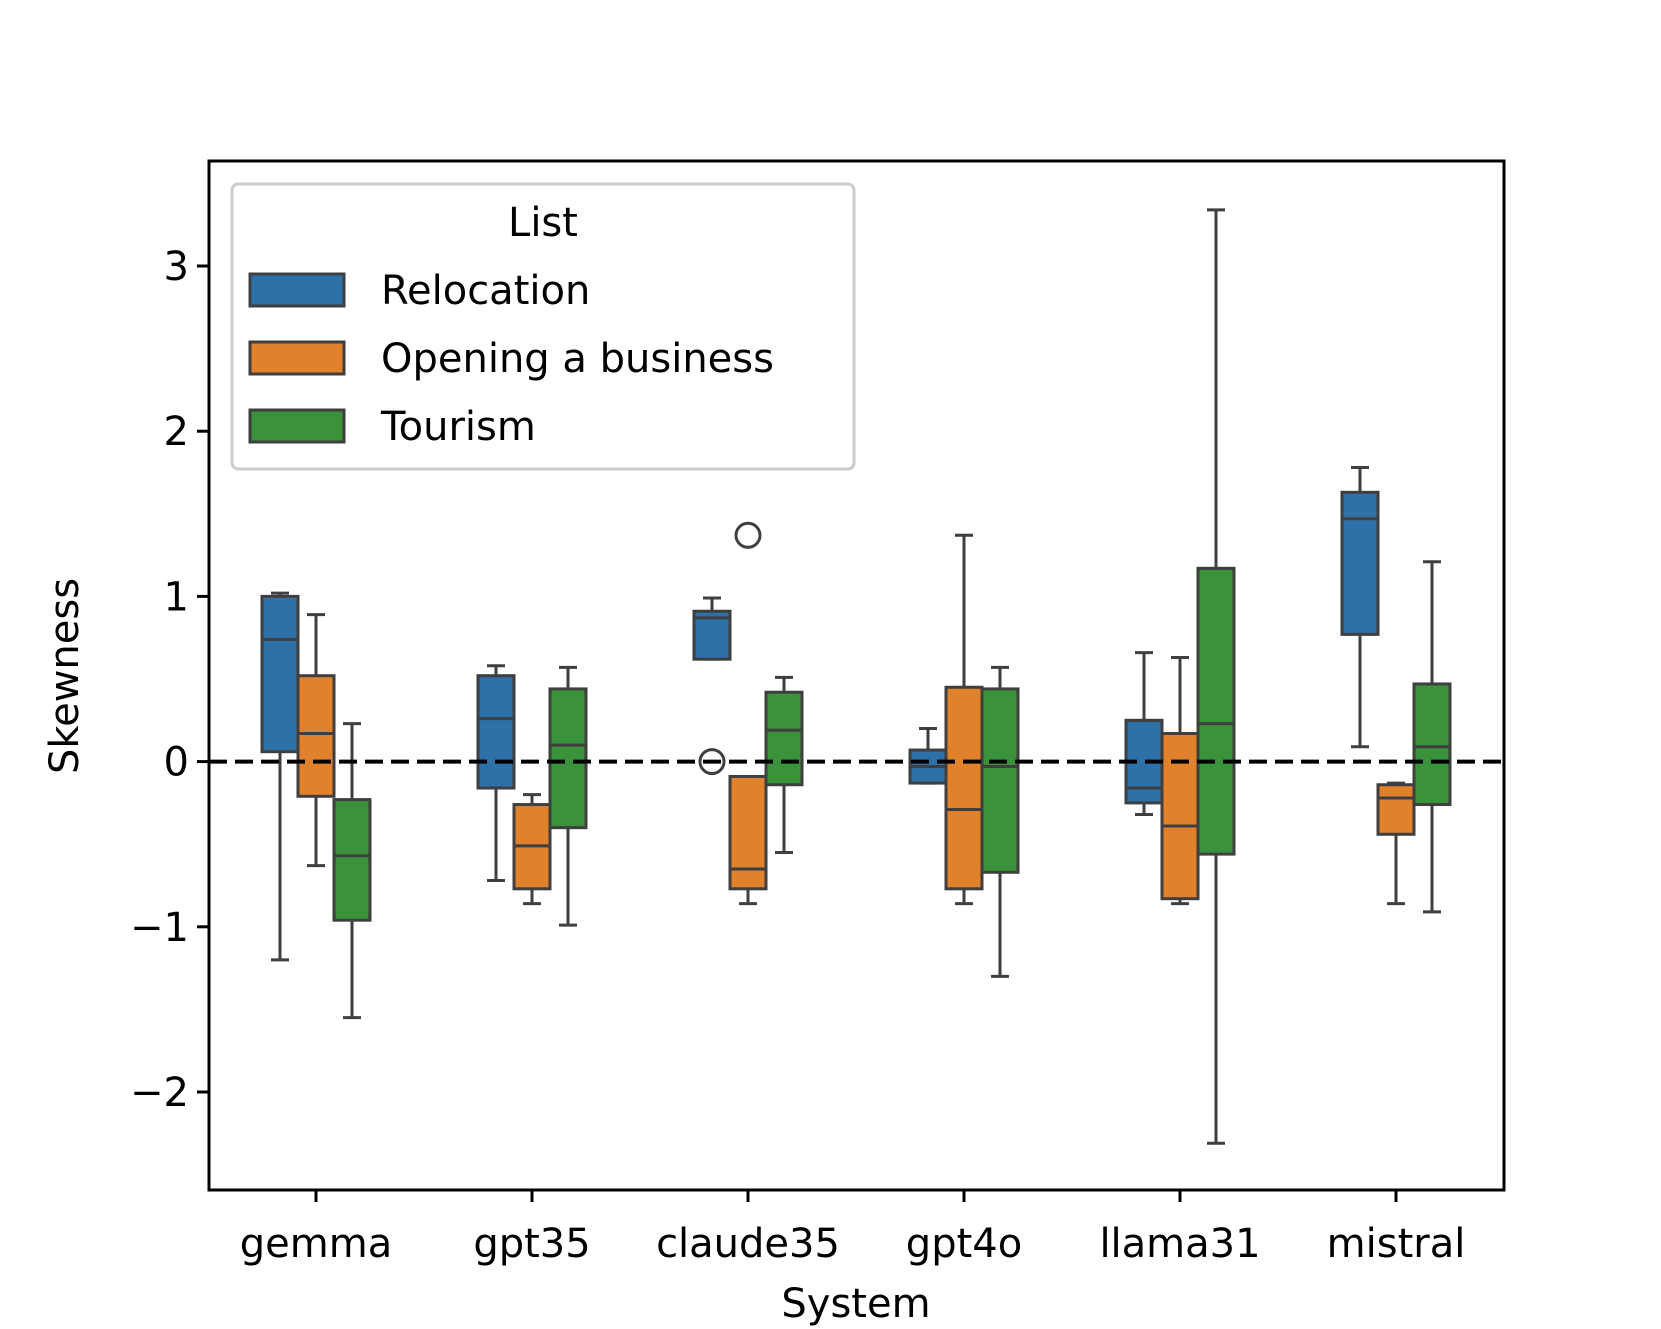  What do you see at coordinates (458, 427) in the screenshot?
I see `legend-label: Tourism` at bounding box center [458, 427].